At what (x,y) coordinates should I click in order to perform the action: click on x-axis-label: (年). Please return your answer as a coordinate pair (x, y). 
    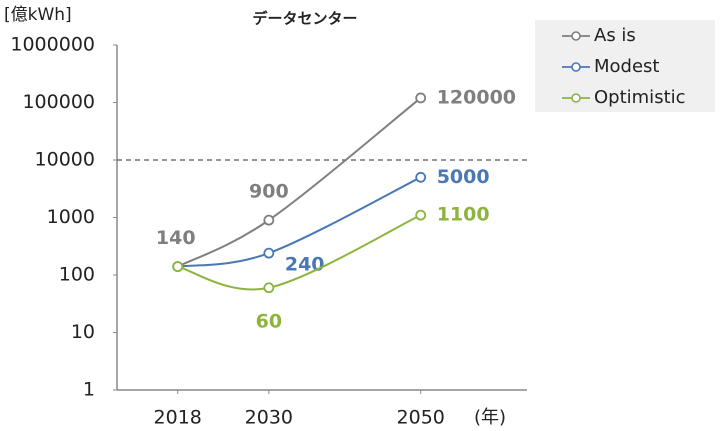
    Looking at the image, I should click on (490, 417).